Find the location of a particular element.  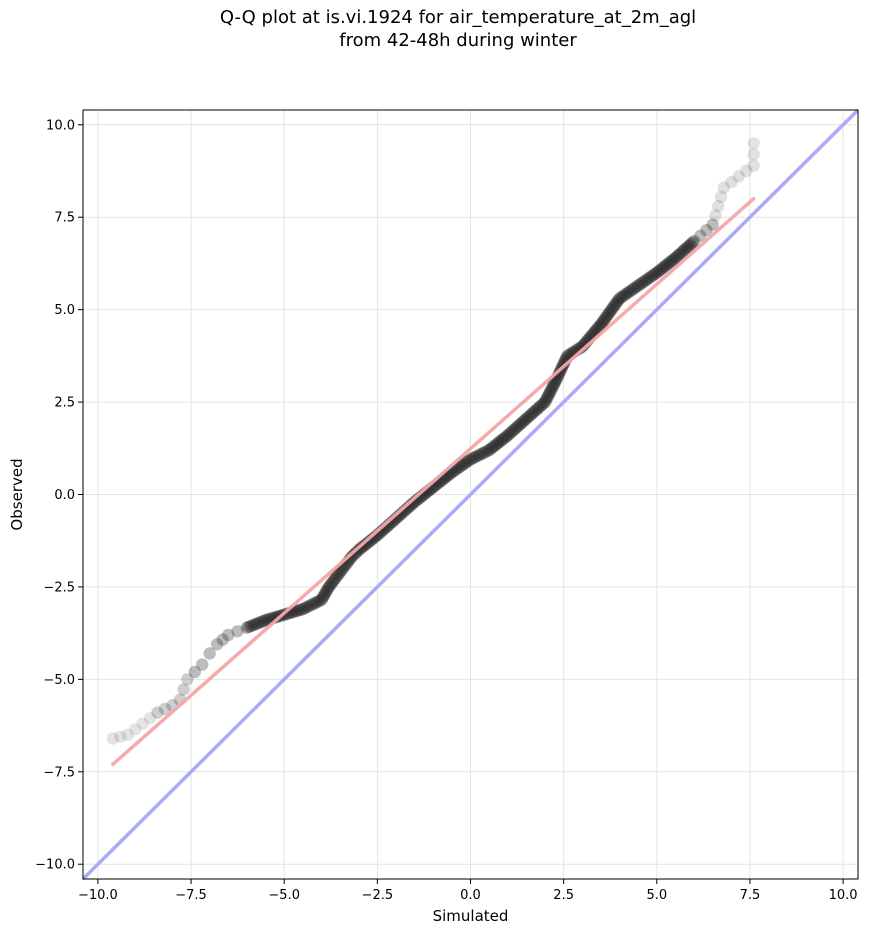

y-tick-label: −5.0 is located at coordinates (59, 680).